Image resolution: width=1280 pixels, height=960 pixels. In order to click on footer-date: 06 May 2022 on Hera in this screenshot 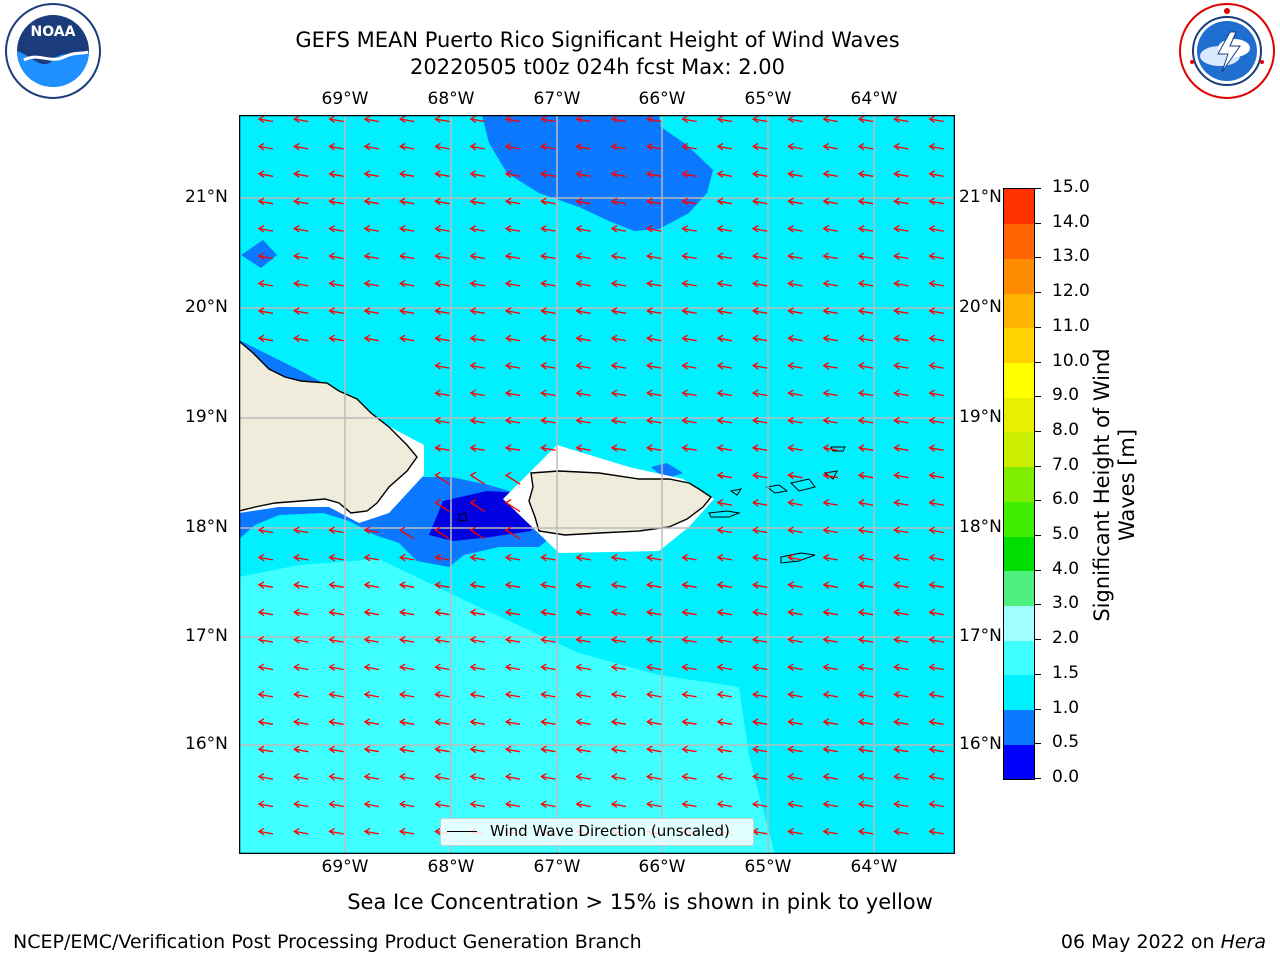, I will do `click(1163, 942)`.